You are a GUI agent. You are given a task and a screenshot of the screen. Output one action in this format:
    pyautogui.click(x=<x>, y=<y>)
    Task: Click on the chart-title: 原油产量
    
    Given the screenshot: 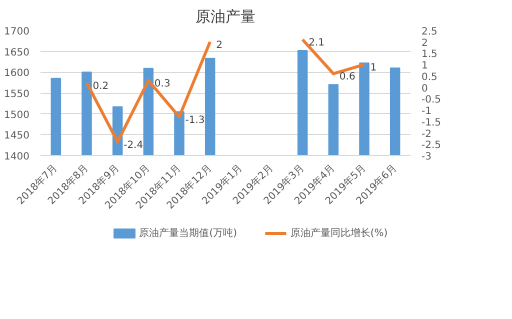 What is the action you would take?
    pyautogui.click(x=226, y=17)
    